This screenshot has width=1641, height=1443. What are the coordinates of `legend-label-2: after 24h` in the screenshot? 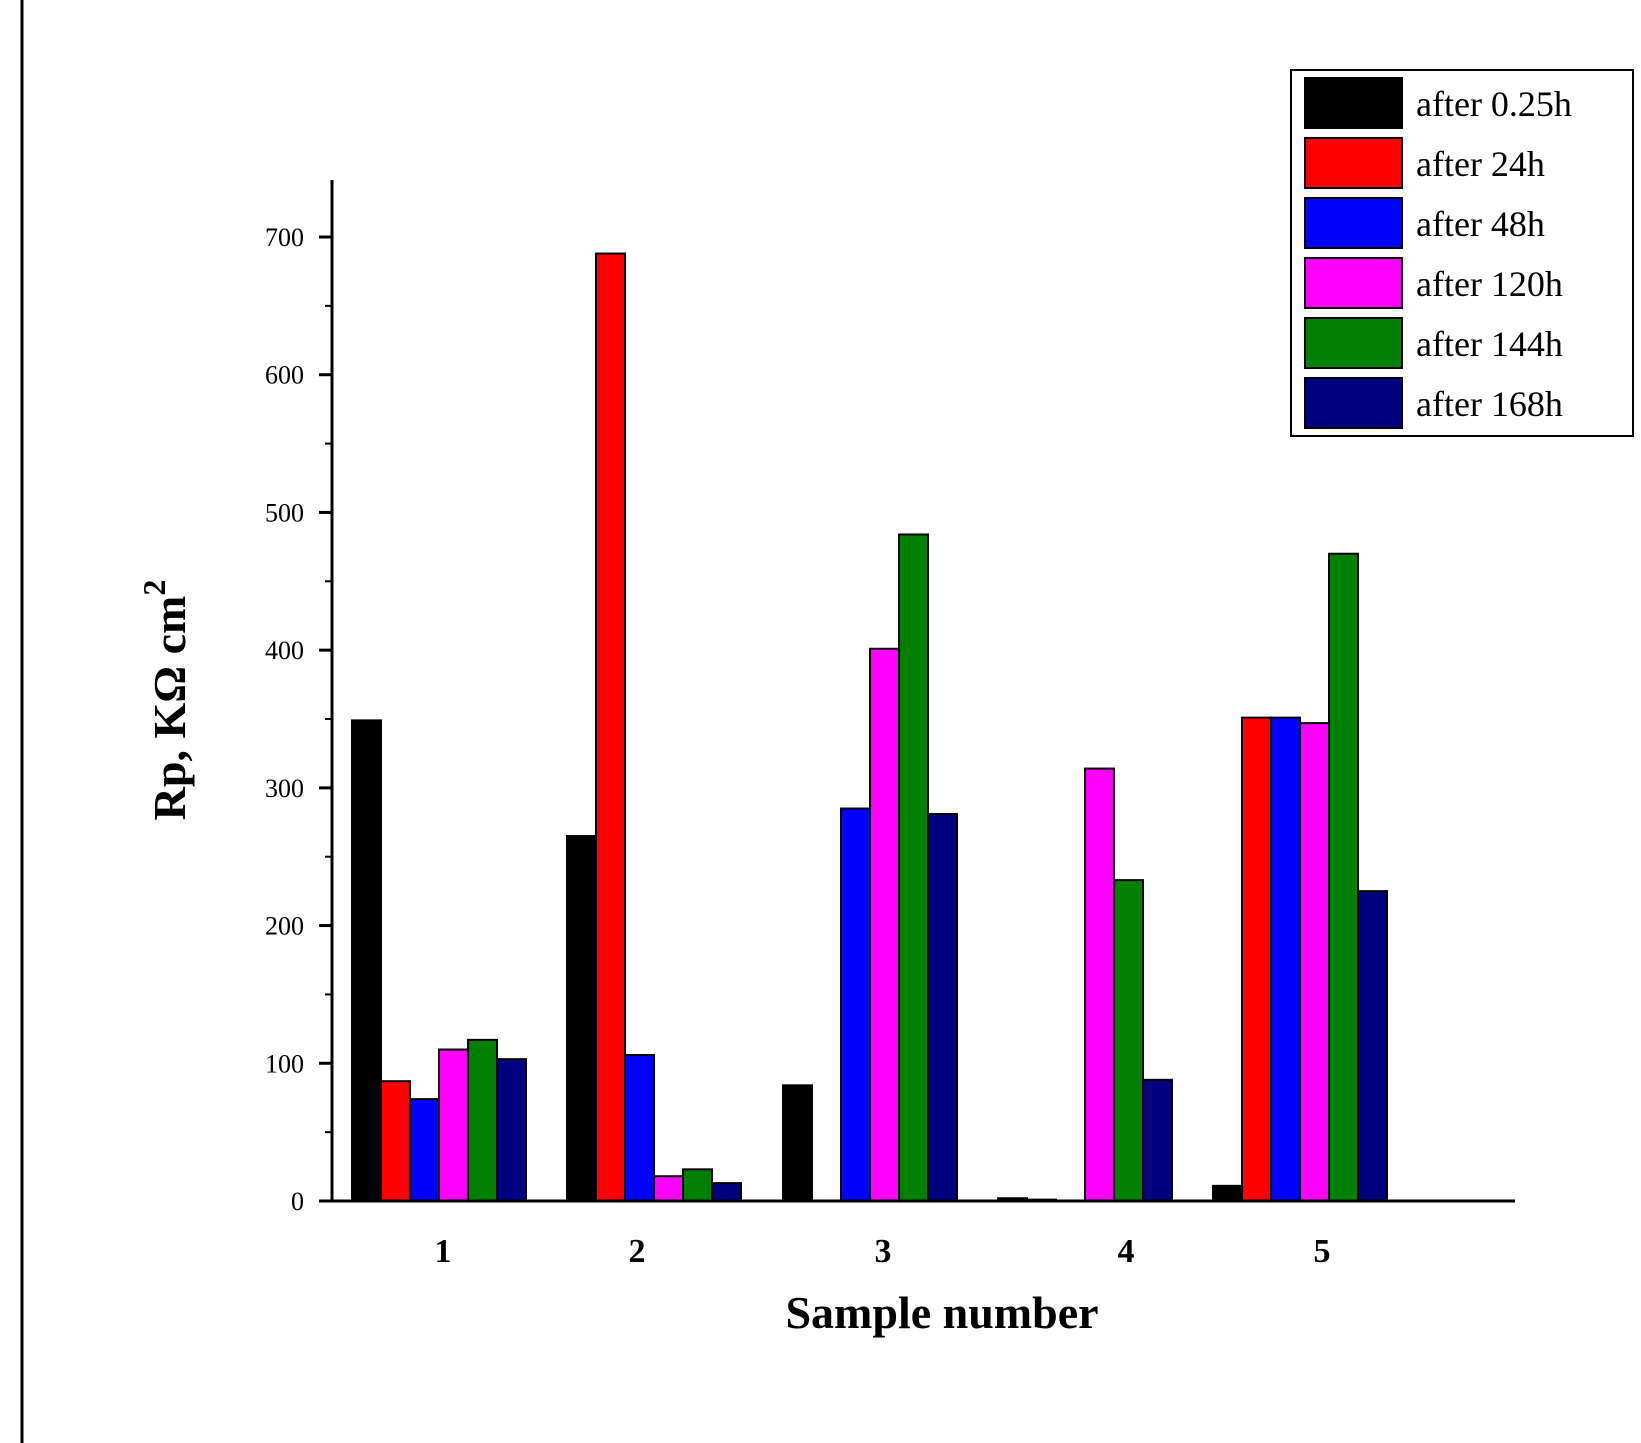 It's located at (1480, 164).